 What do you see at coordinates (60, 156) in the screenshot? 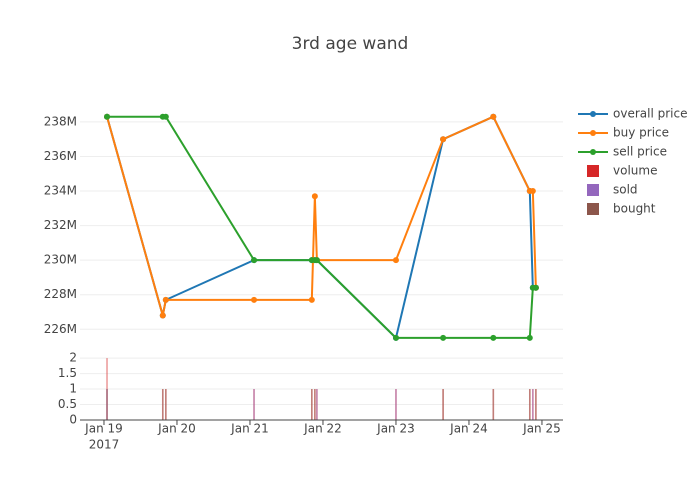
I see `y-tick-label: 236M` at bounding box center [60, 156].